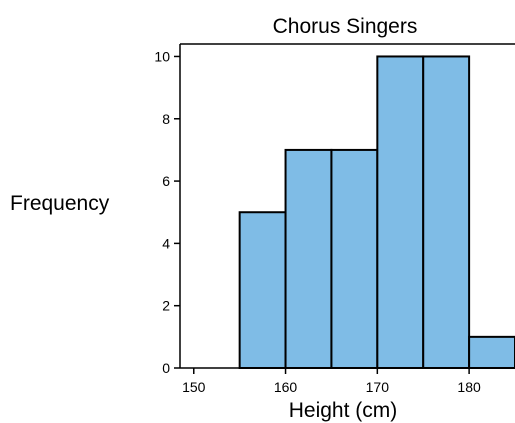 The height and width of the screenshot is (423, 515). What do you see at coordinates (194, 387) in the screenshot?
I see `x-tick-label: 150` at bounding box center [194, 387].